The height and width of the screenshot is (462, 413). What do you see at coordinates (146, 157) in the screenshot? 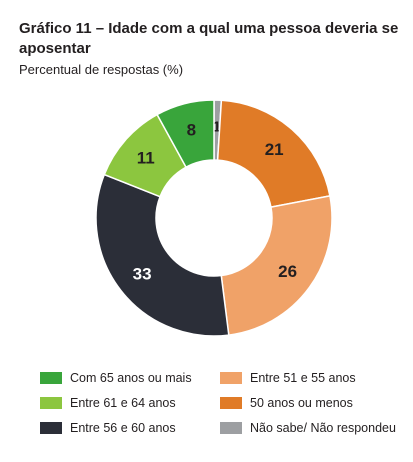
I see `slice-label-4: 11` at bounding box center [146, 157].